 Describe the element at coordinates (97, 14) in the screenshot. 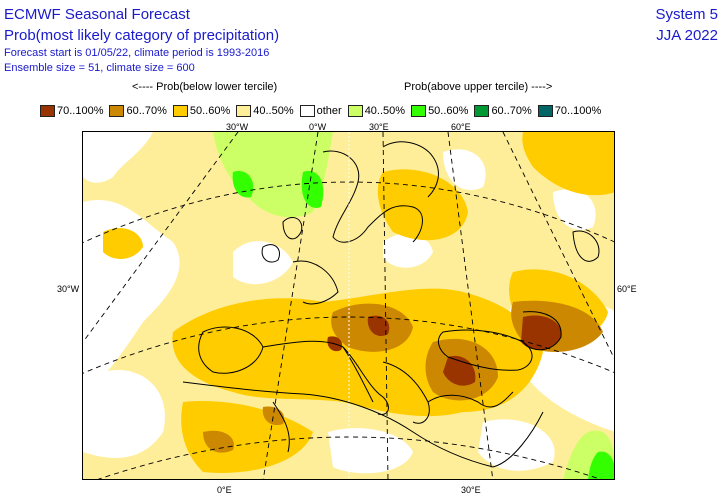

I see `chart-title: ECMWF Seasonal Forecast` at that location.